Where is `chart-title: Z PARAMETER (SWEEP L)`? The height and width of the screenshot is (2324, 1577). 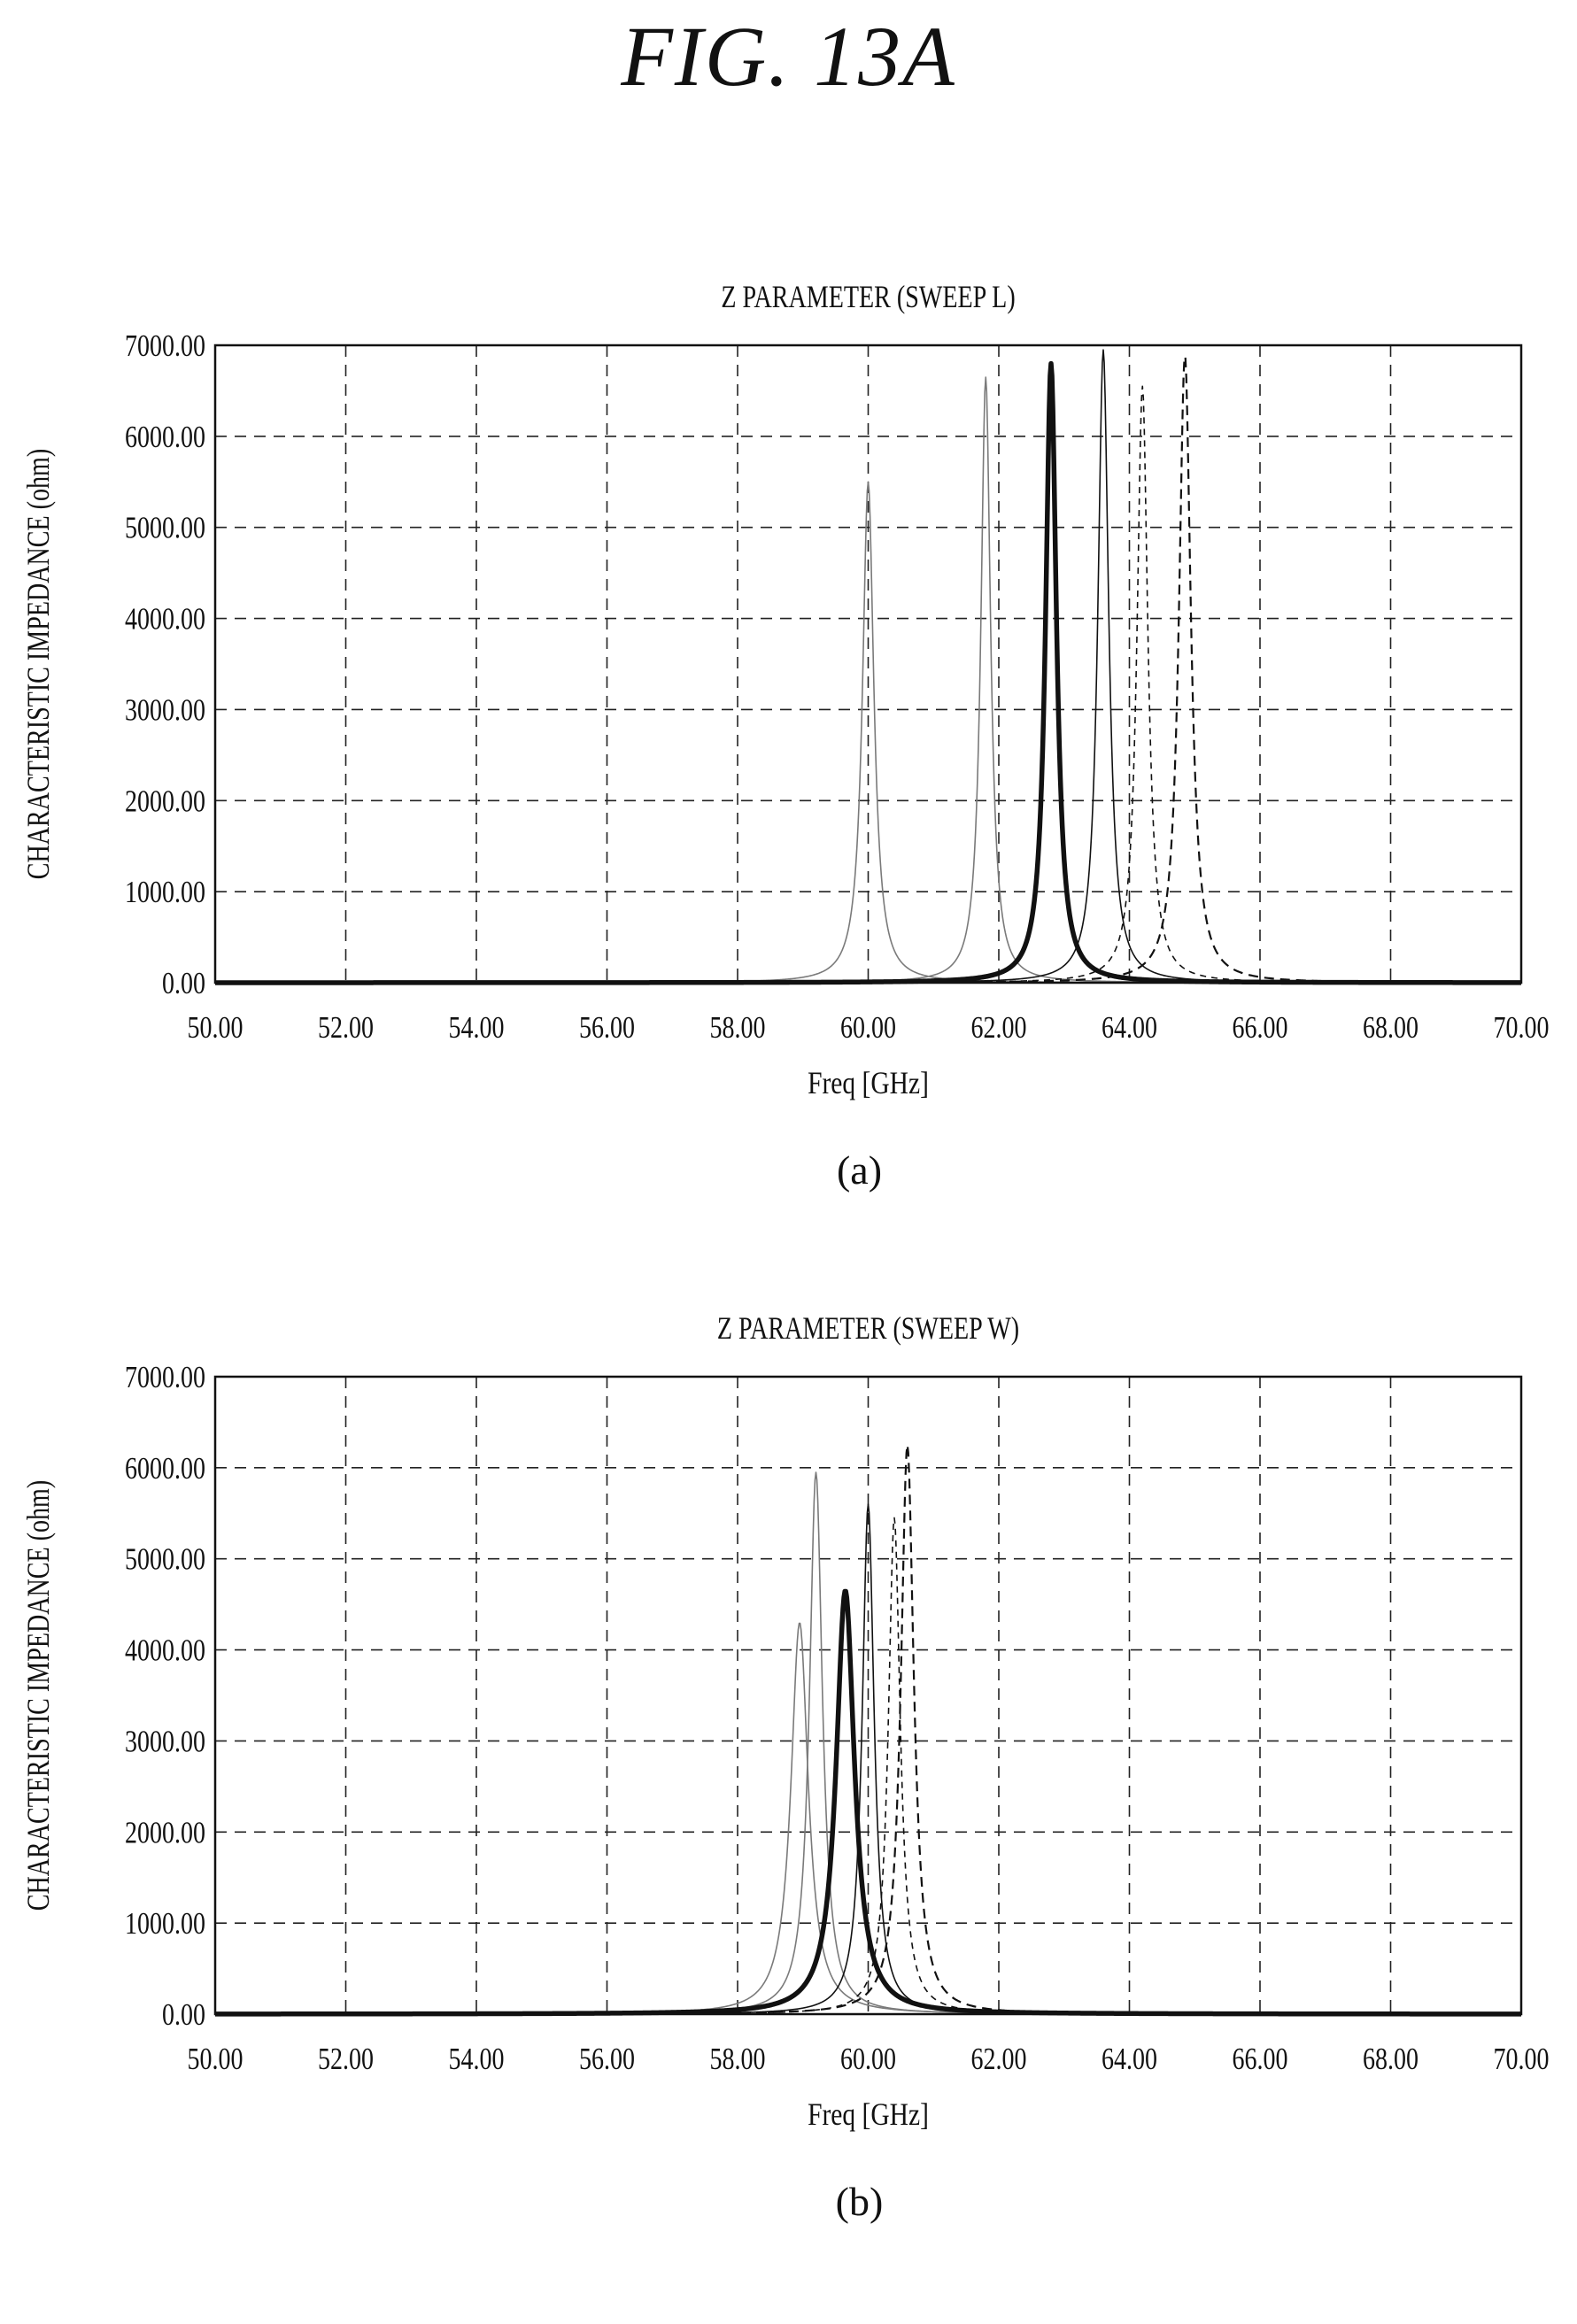
chart-title: Z PARAMETER (SWEEP L) is located at coordinates (868, 296).